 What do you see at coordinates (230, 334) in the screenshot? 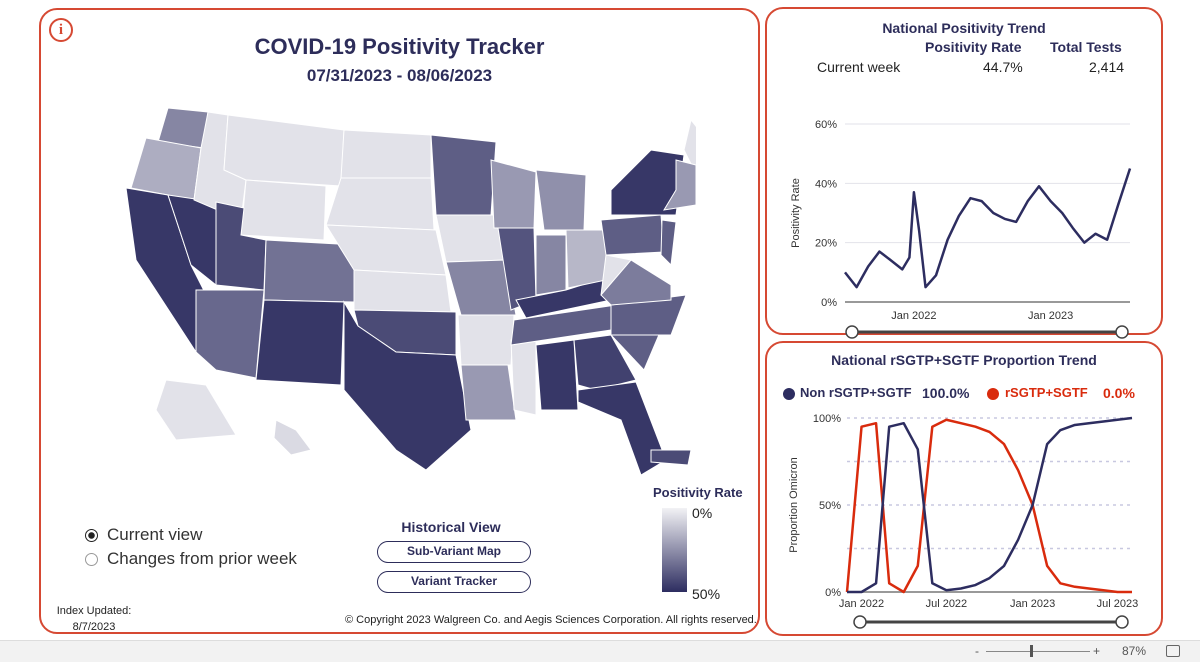
I see `map-state-az` at bounding box center [230, 334].